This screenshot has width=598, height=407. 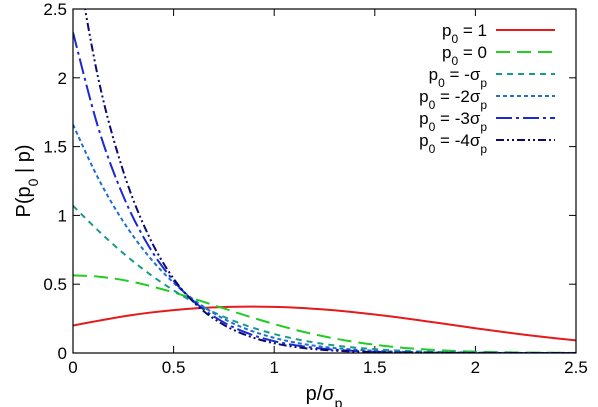 I want to click on legend-label-0: p0 = 1, so click(x=464, y=33).